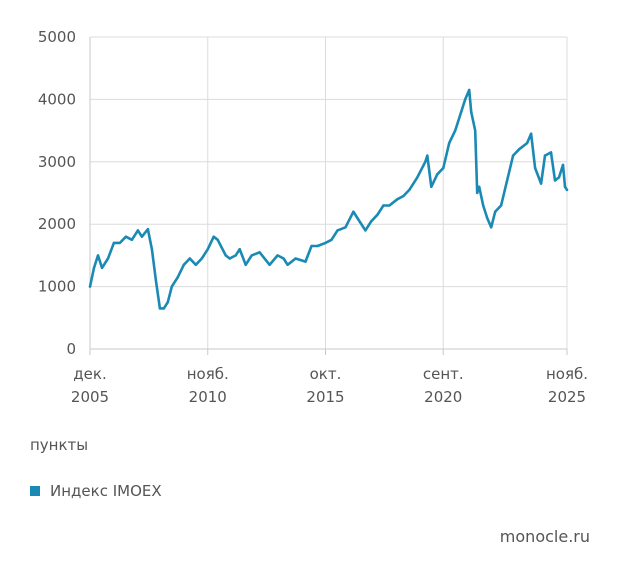  What do you see at coordinates (325, 397) in the screenshot?
I see `x-tick-label: 2015` at bounding box center [325, 397].